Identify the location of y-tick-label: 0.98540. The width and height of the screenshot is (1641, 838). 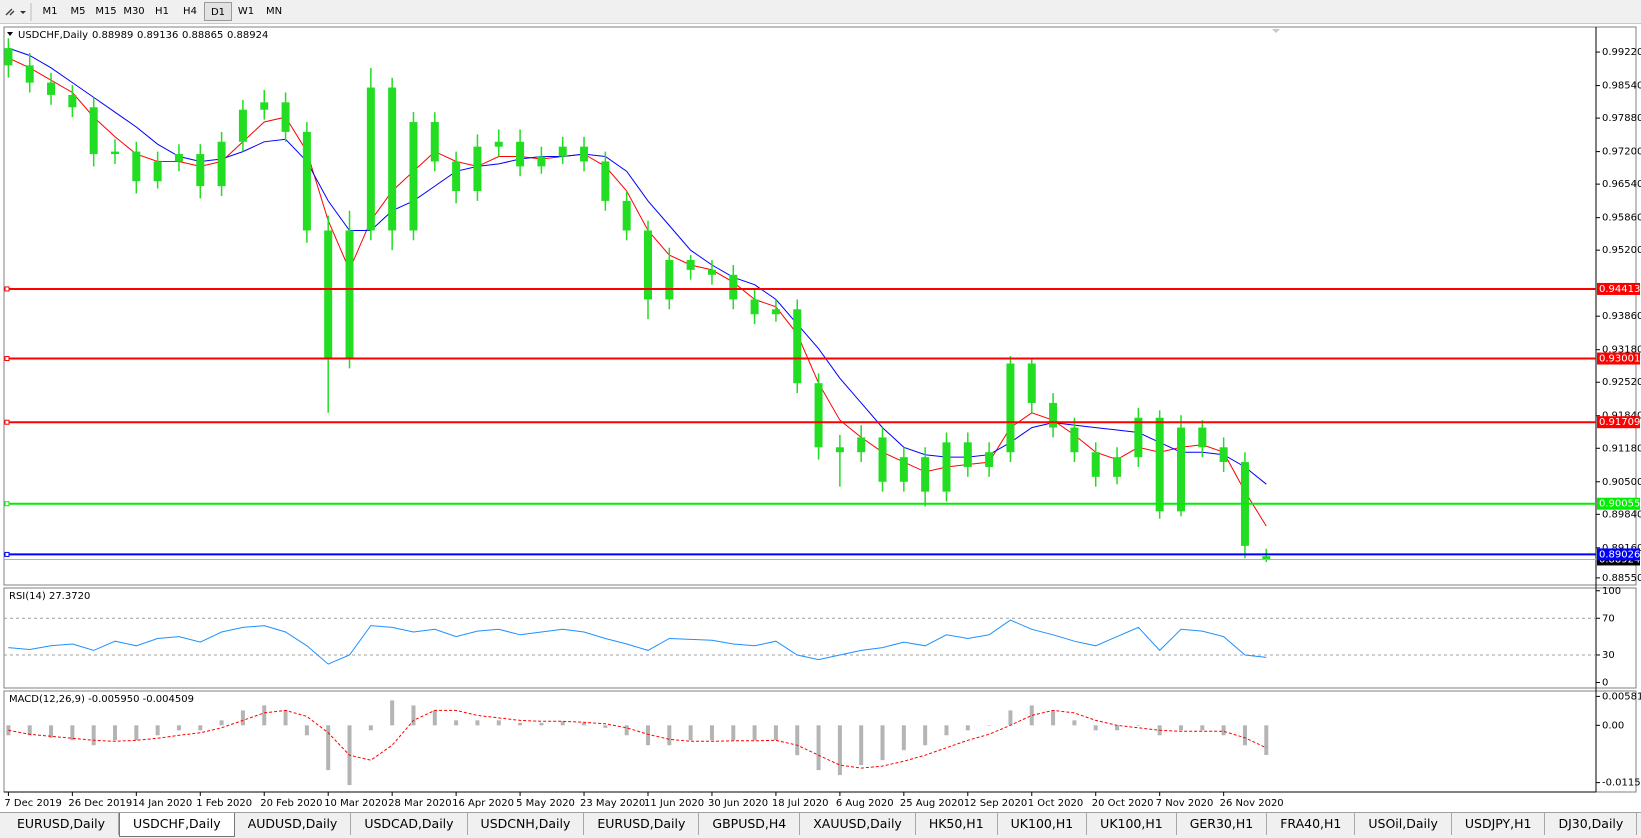
(1621, 86).